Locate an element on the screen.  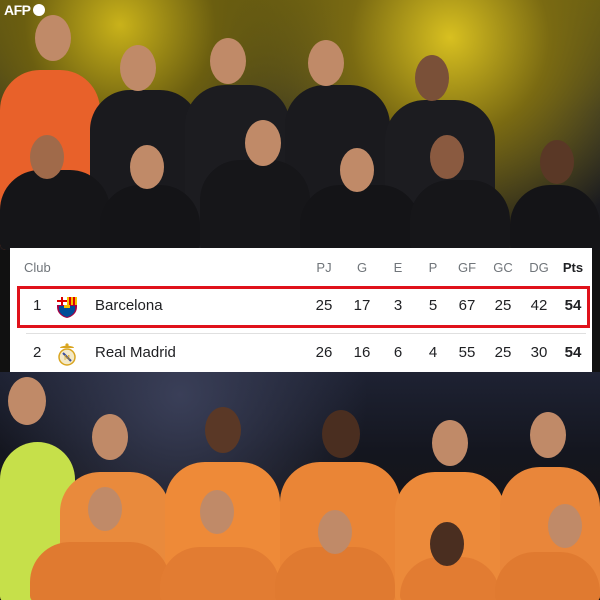
g-value: 17 is located at coordinates (362, 305).